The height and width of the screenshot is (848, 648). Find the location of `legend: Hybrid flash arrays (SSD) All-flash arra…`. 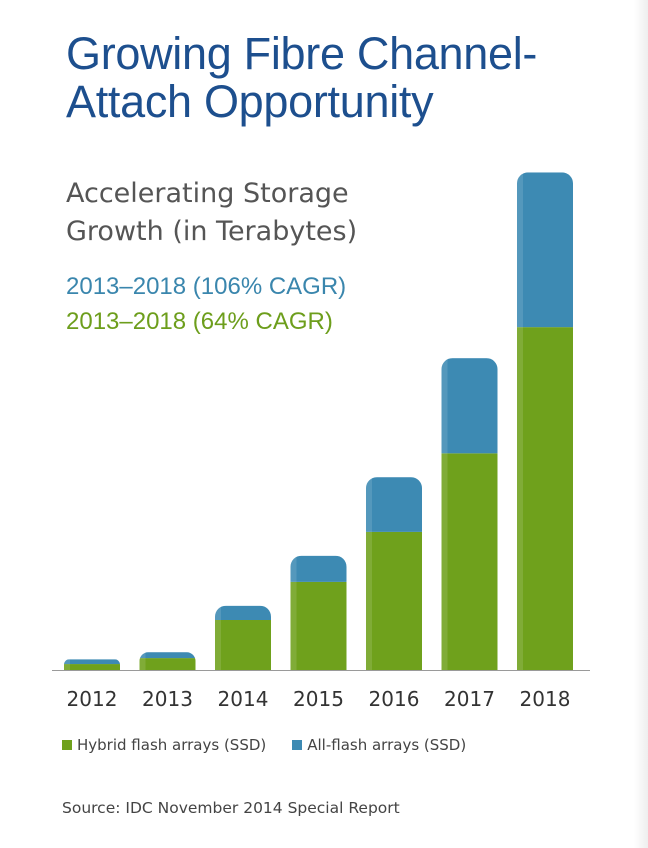

legend: Hybrid flash arrays (SSD) All-flash arra… is located at coordinates (277, 745).